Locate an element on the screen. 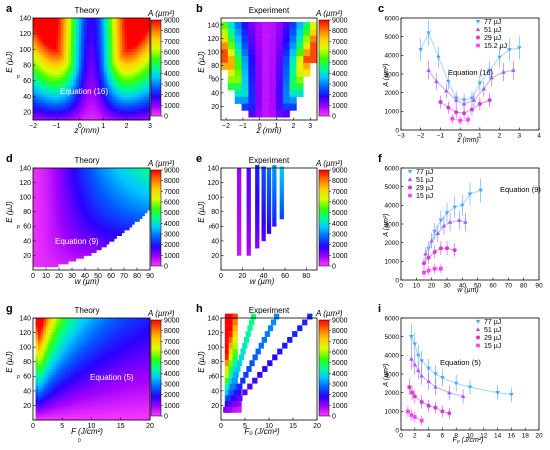 Image resolution: width=550 pixels, height=450 pixels. panel-e-heatmap-cell is located at coordinates (257, 220).